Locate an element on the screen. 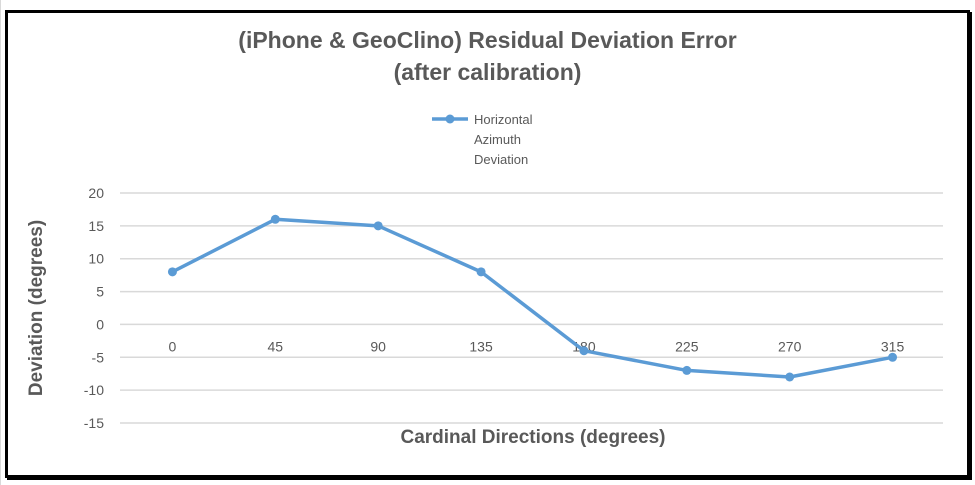 Image resolution: width=975 pixels, height=485 pixels. legend-label: Deviation is located at coordinates (501, 159).